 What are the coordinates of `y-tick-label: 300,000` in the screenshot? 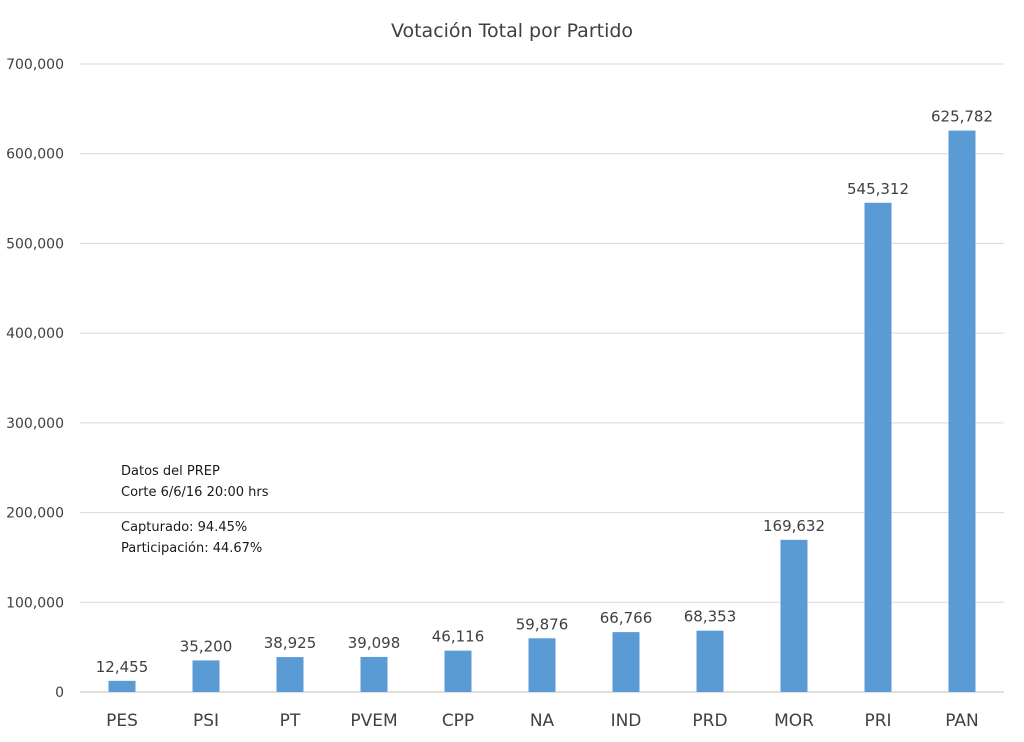 It's located at (35, 424).